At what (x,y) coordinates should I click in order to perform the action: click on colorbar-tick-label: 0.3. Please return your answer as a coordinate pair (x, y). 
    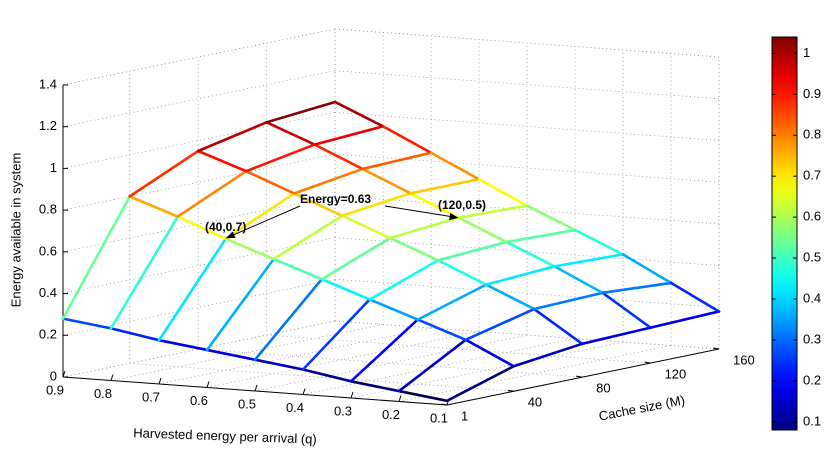
    Looking at the image, I should click on (812, 338).